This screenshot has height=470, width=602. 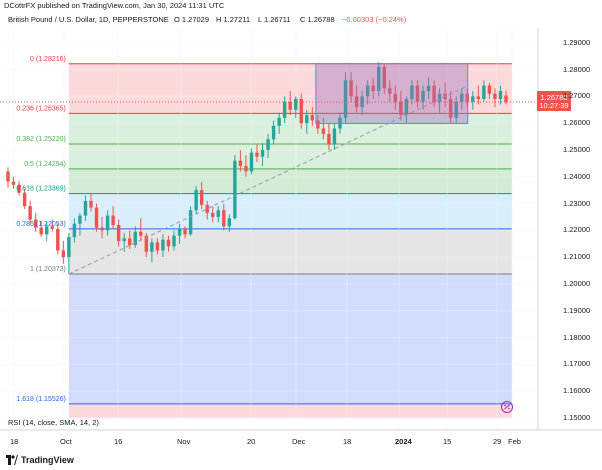 I want to click on time-tick-label: 20, so click(x=251, y=441).